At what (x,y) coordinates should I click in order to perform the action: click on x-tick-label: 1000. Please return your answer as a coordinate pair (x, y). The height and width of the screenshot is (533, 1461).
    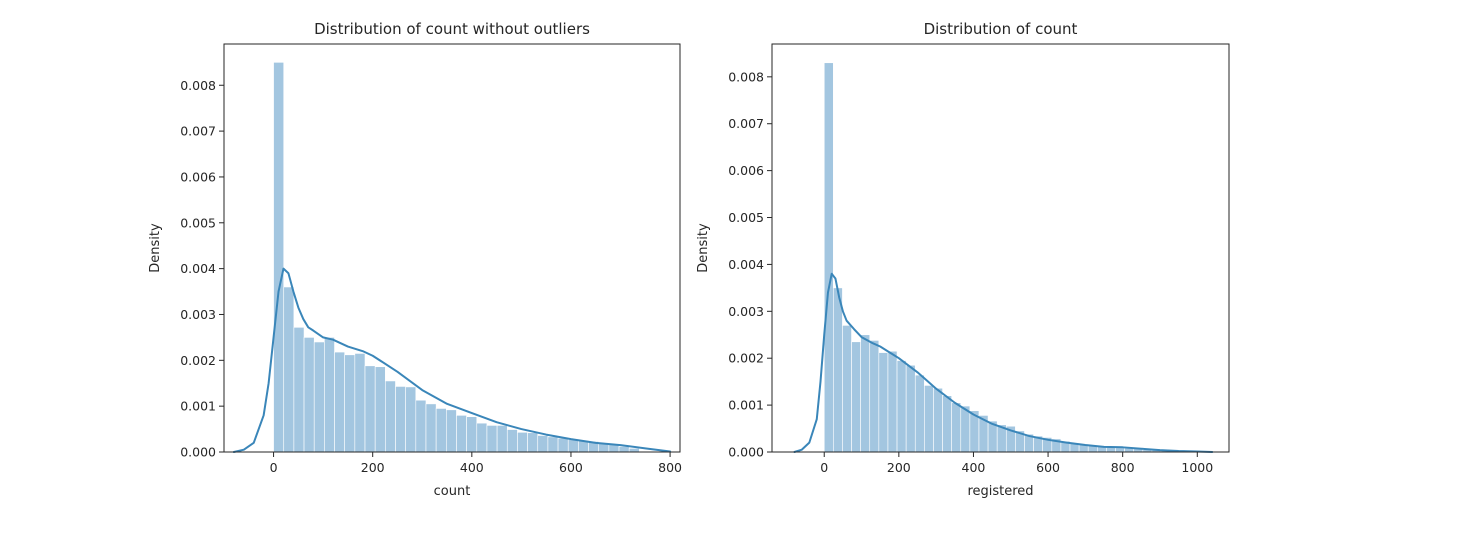
    Looking at the image, I should click on (1197, 467).